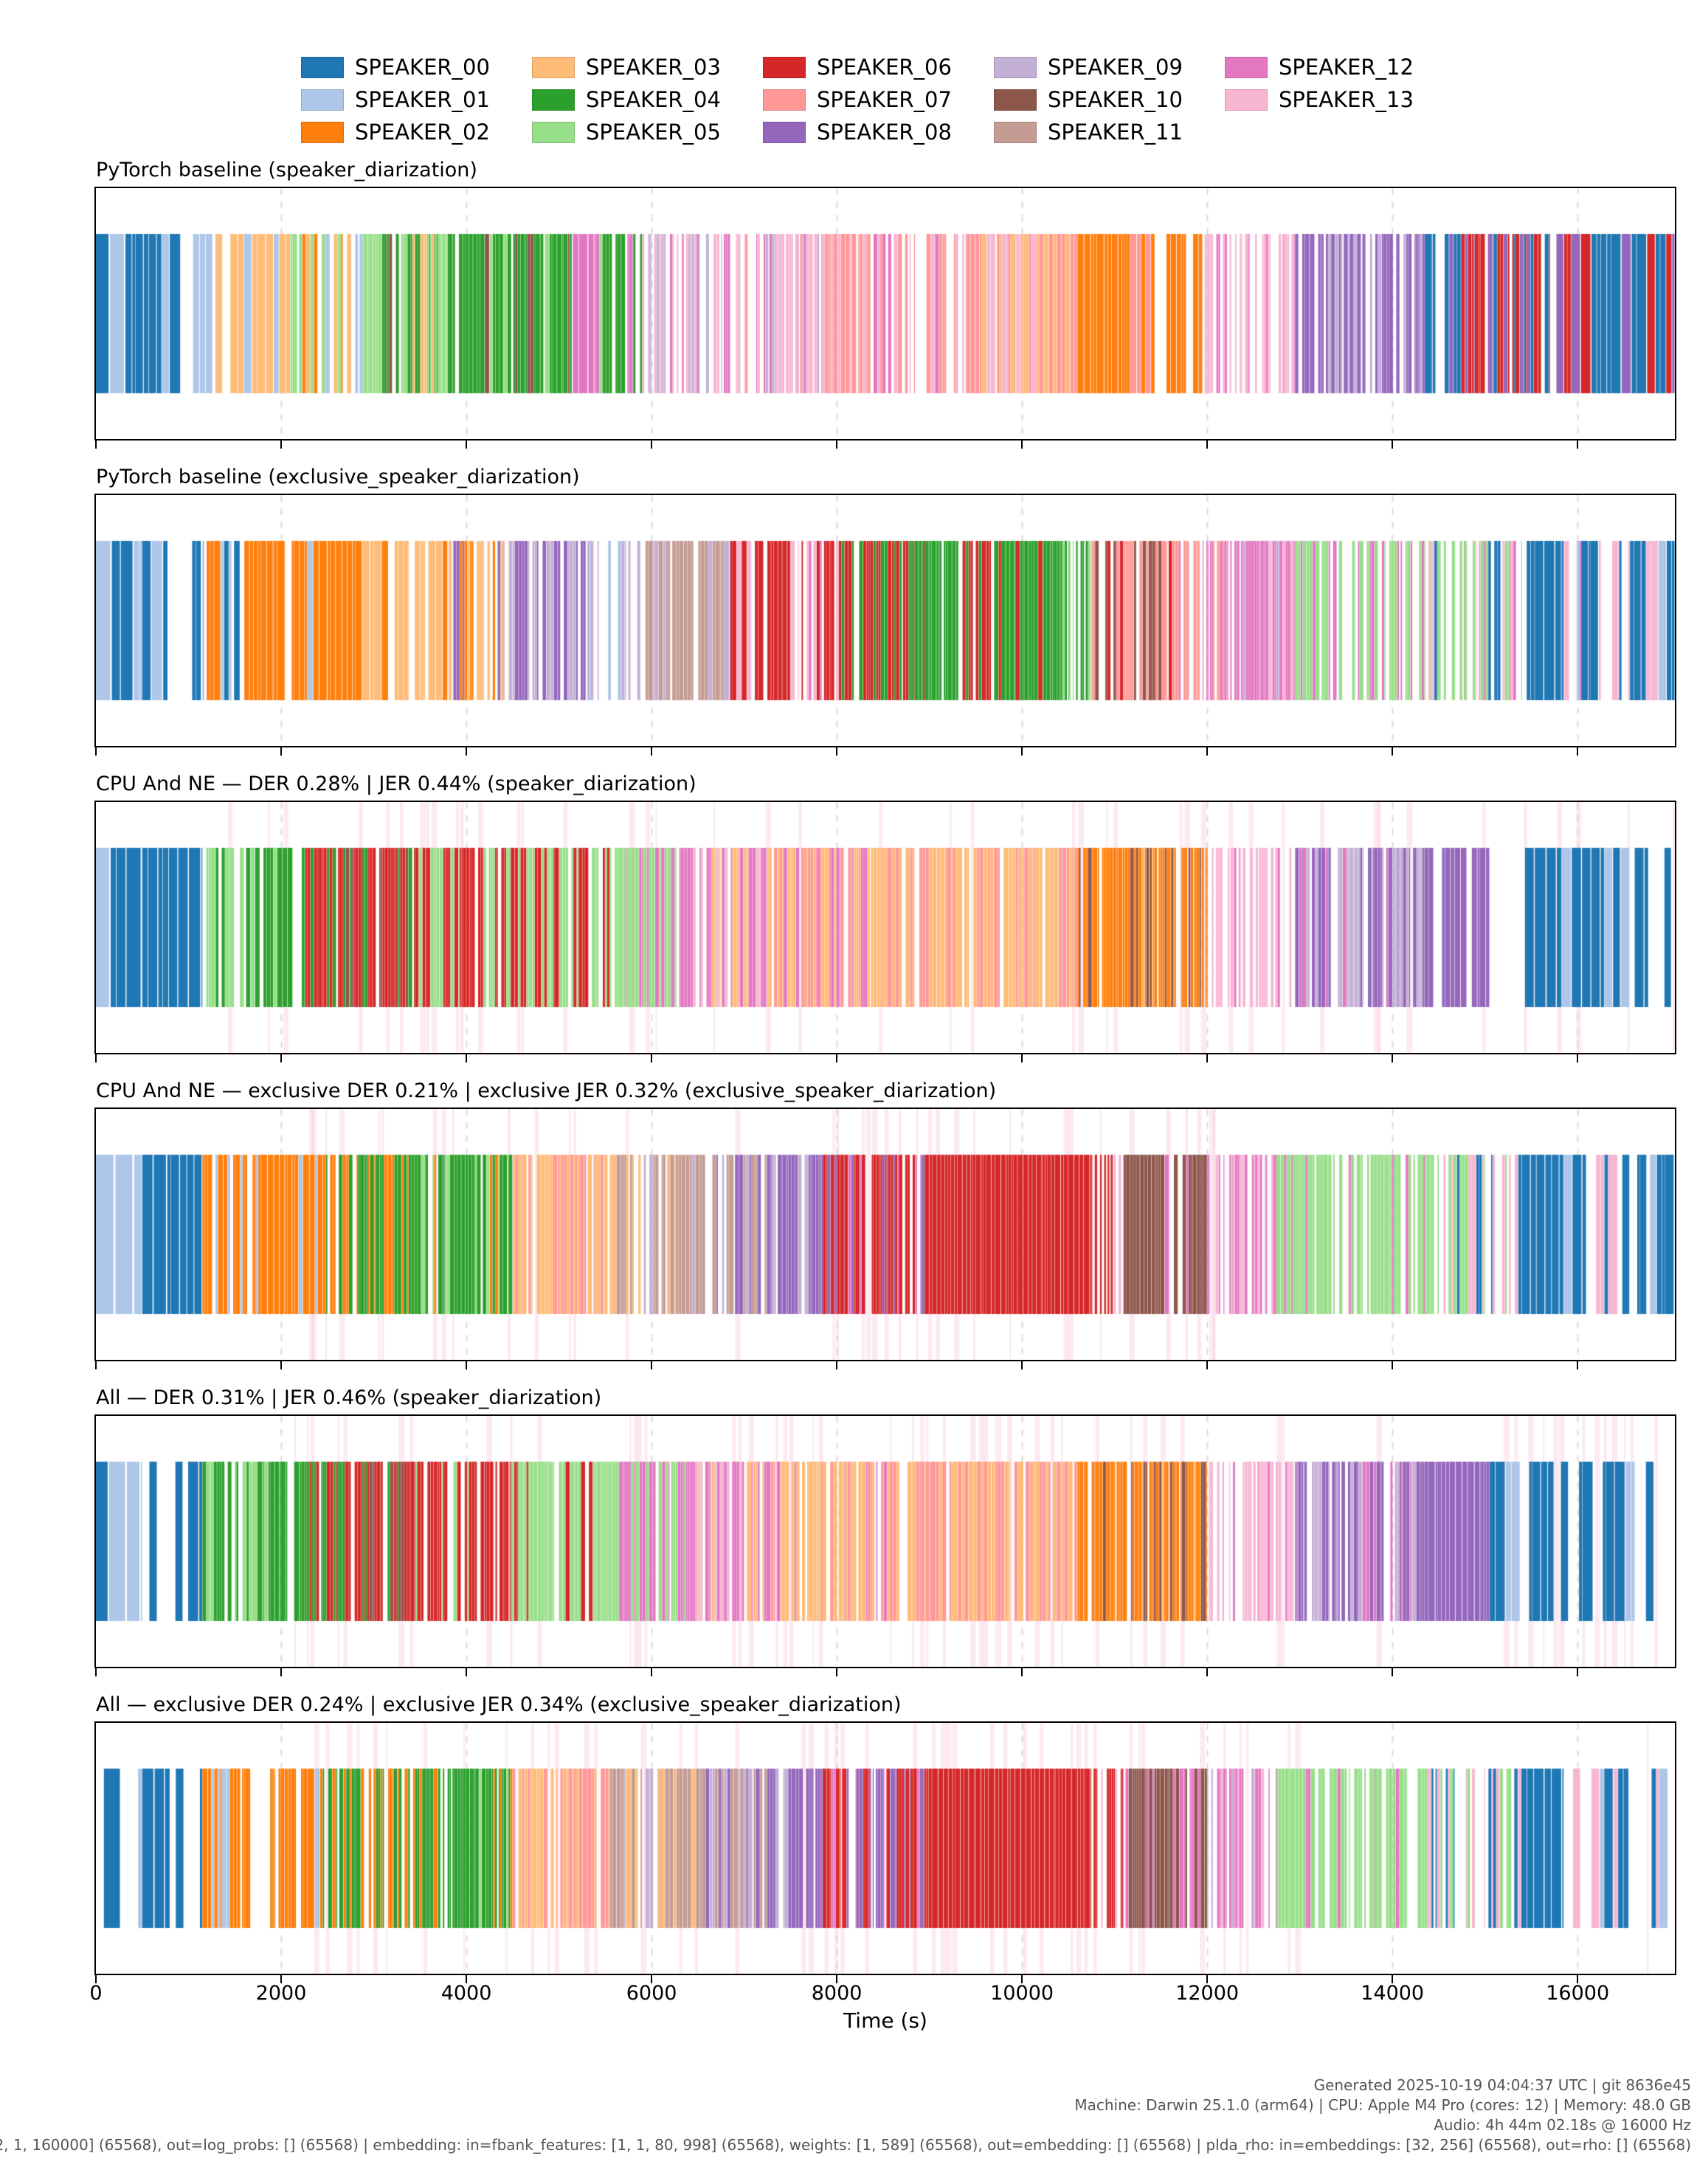 This screenshot has width=1697, height=2184. What do you see at coordinates (885, 99) in the screenshot?
I see `legend-label: SPEAKER_07` at bounding box center [885, 99].